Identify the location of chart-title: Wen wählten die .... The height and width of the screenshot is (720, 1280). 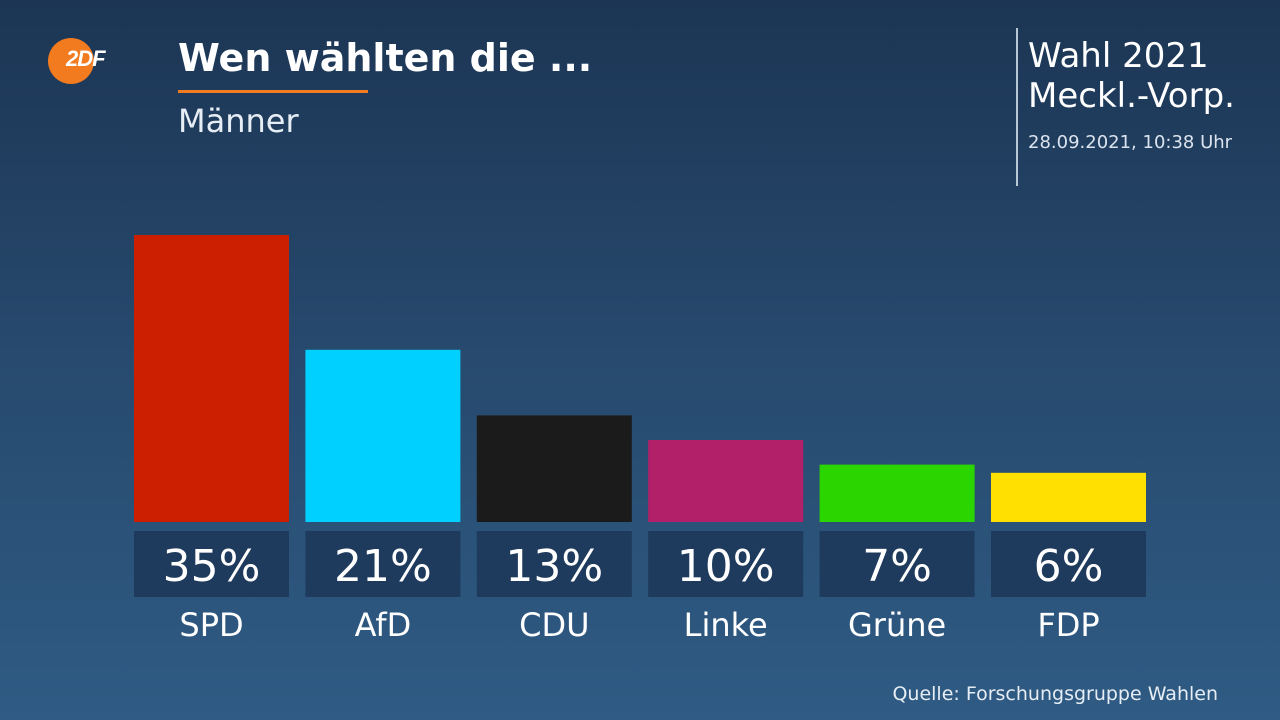
(385, 58).